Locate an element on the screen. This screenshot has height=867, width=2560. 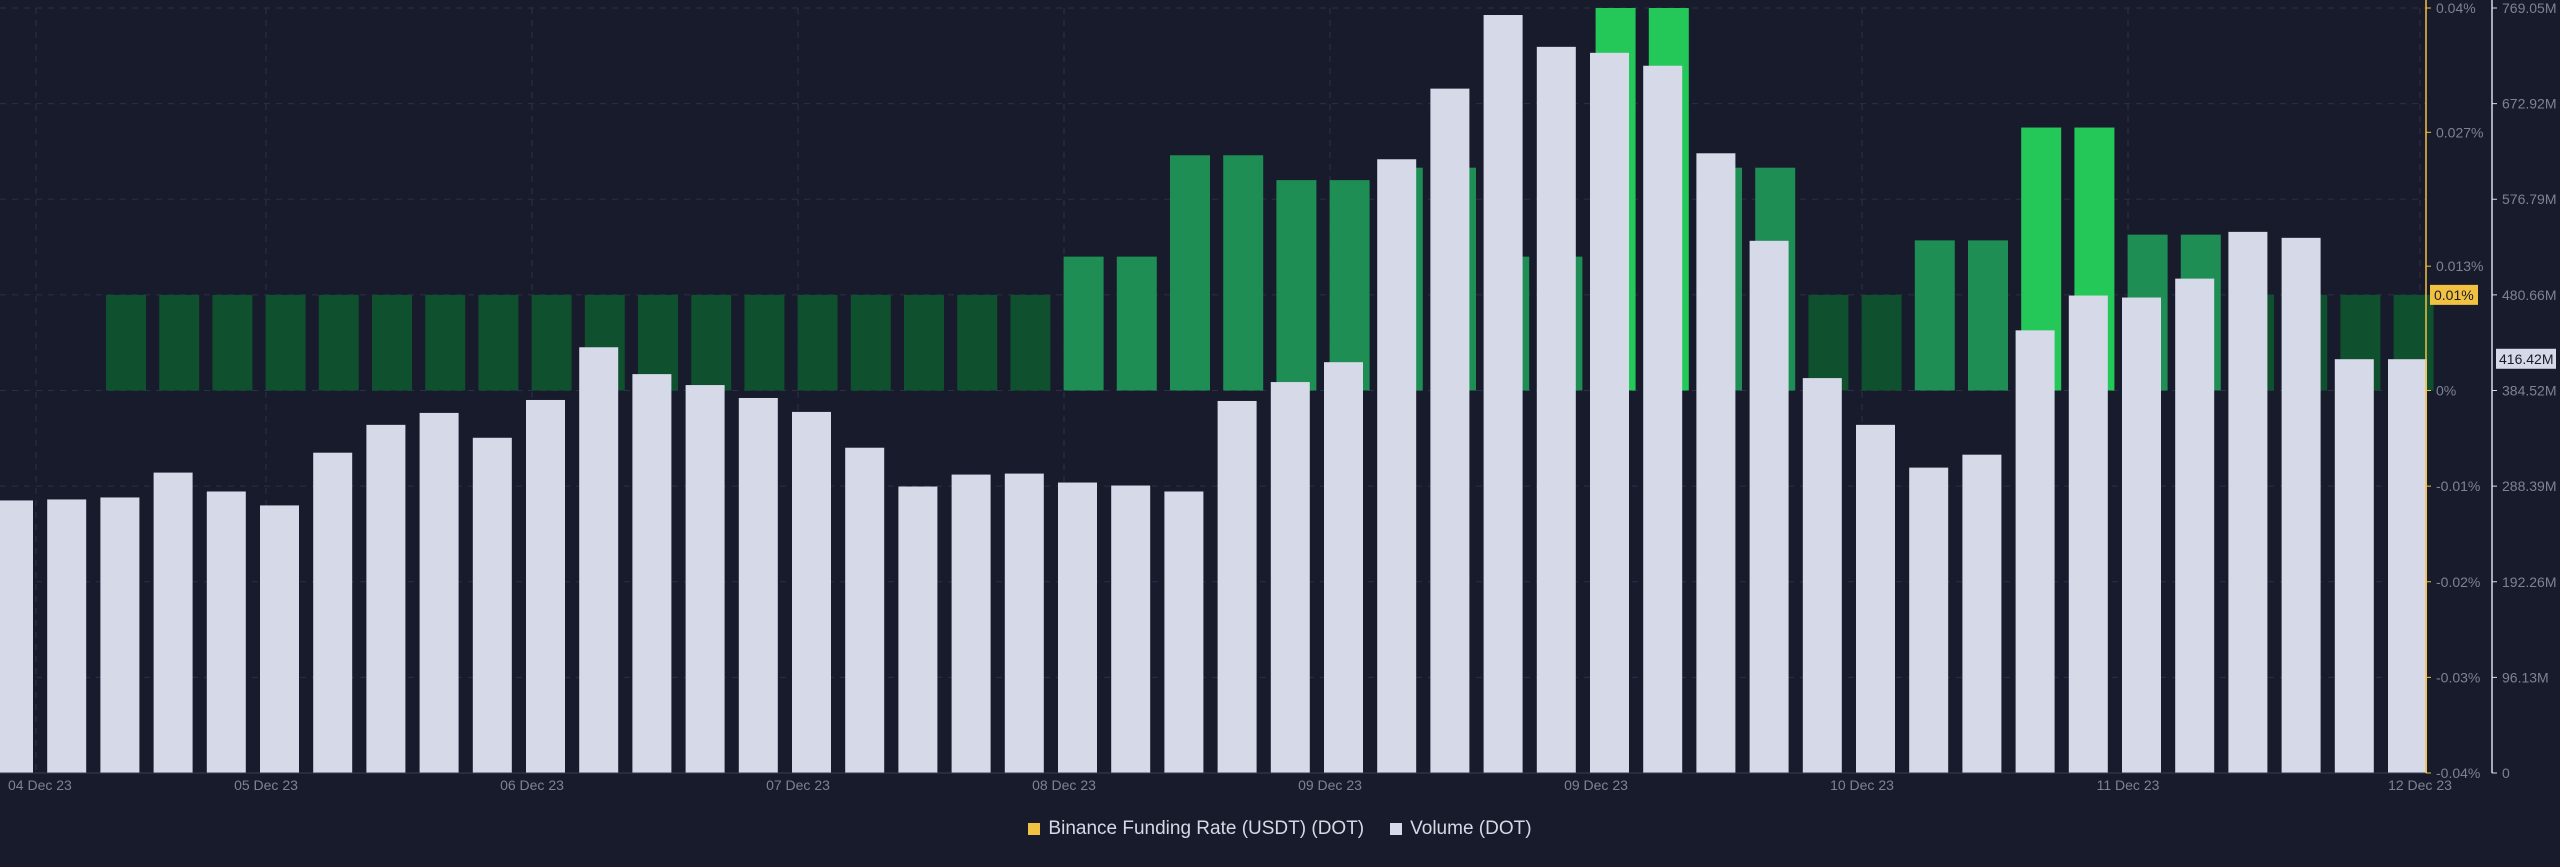
legend-label-volume: Volume (DOT) is located at coordinates (1471, 828).